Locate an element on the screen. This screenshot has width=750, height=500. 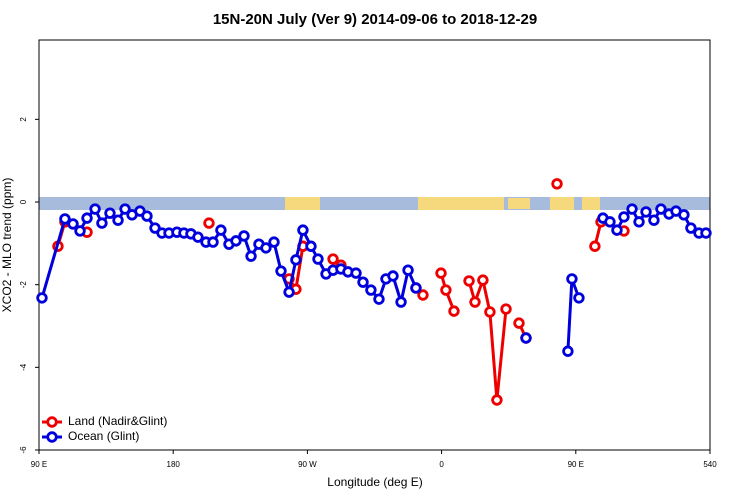
legend-label: Land (Nadir&Glint) is located at coordinates (117, 421).